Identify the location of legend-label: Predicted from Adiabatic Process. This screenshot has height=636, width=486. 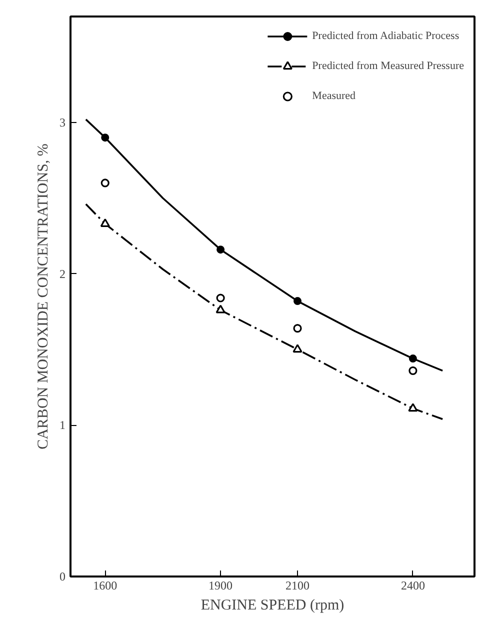
(386, 36).